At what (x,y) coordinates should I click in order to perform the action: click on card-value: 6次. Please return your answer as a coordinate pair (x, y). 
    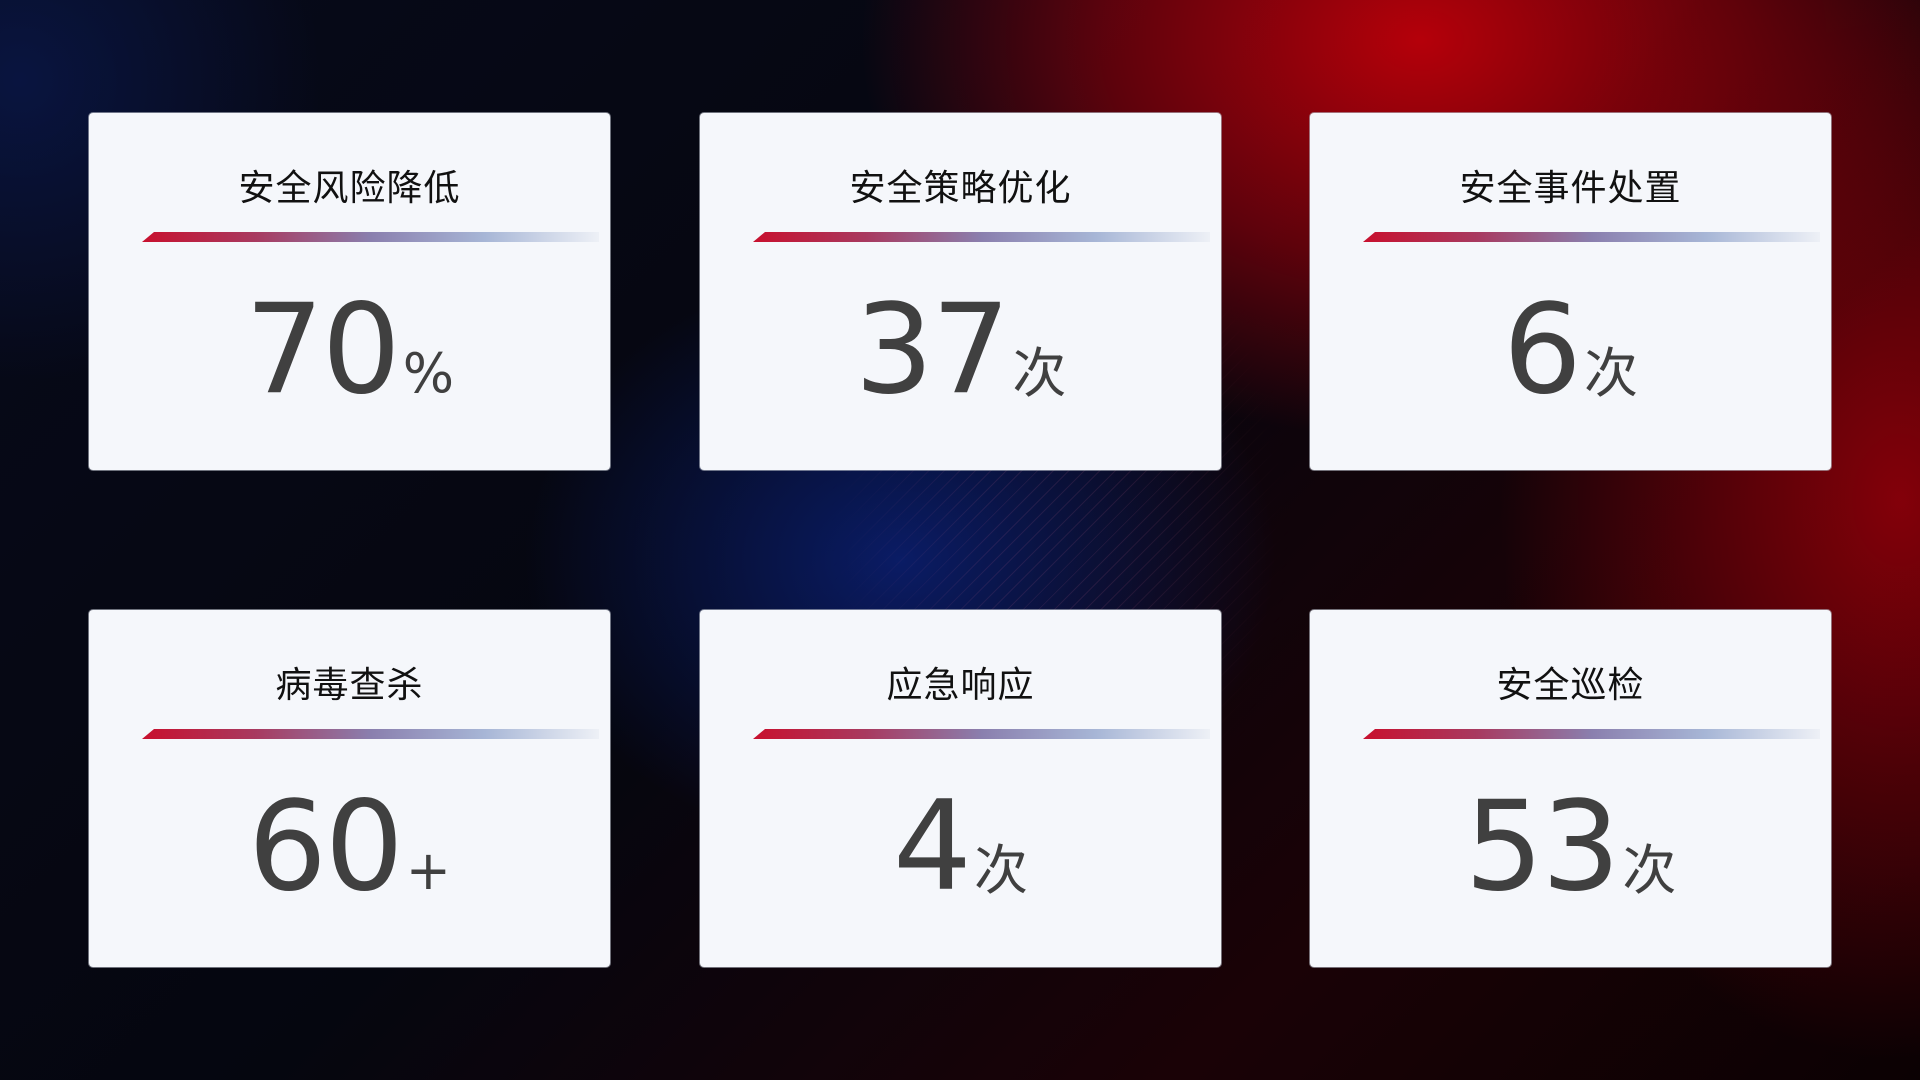
    Looking at the image, I should click on (1570, 350).